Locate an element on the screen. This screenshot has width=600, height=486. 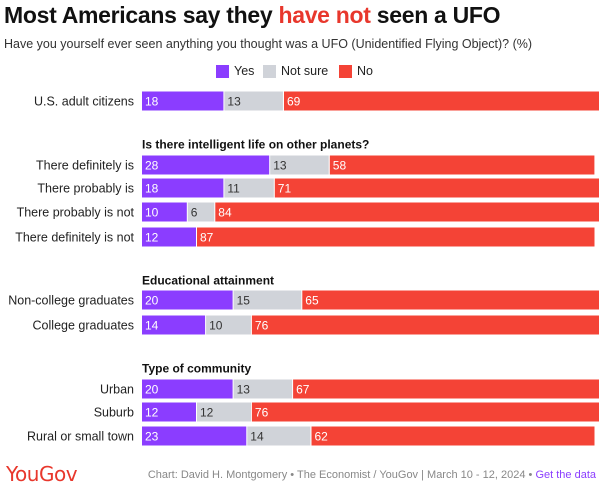
bar-not-sure-rural-or-small-town is located at coordinates (279, 436).